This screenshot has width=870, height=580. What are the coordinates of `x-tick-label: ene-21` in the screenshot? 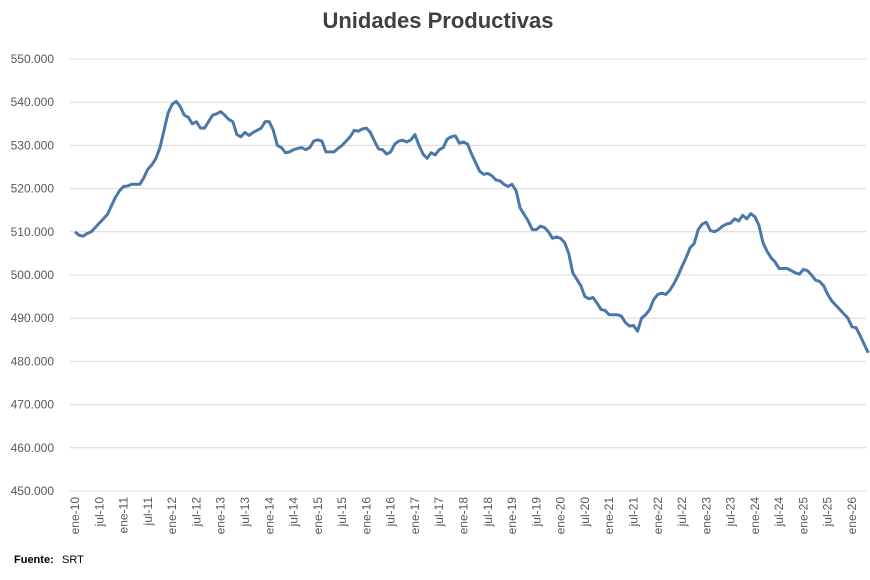 It's located at (609, 516).